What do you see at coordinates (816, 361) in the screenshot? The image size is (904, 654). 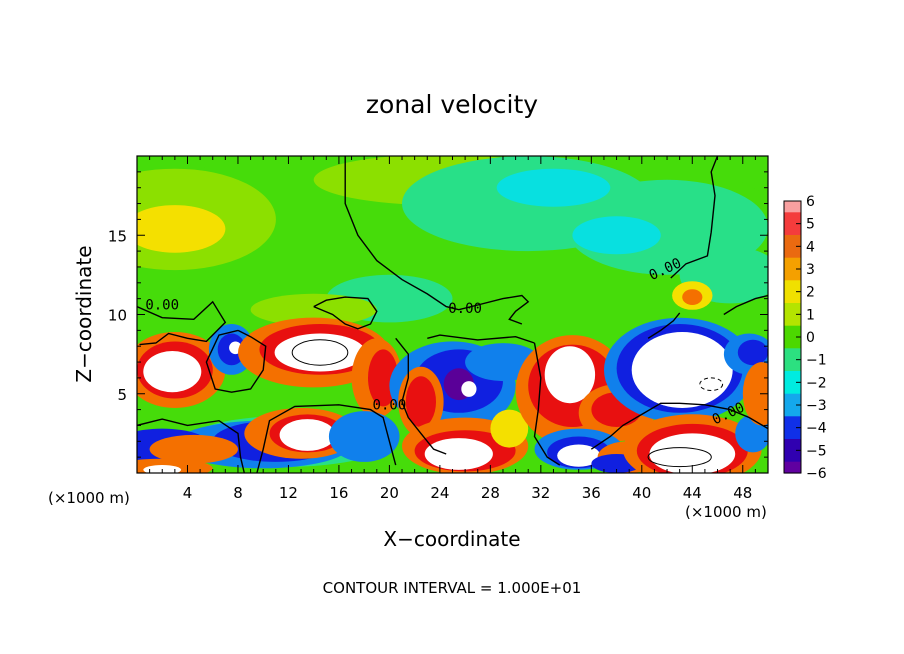 I see `colorbar-label: −1` at bounding box center [816, 361].